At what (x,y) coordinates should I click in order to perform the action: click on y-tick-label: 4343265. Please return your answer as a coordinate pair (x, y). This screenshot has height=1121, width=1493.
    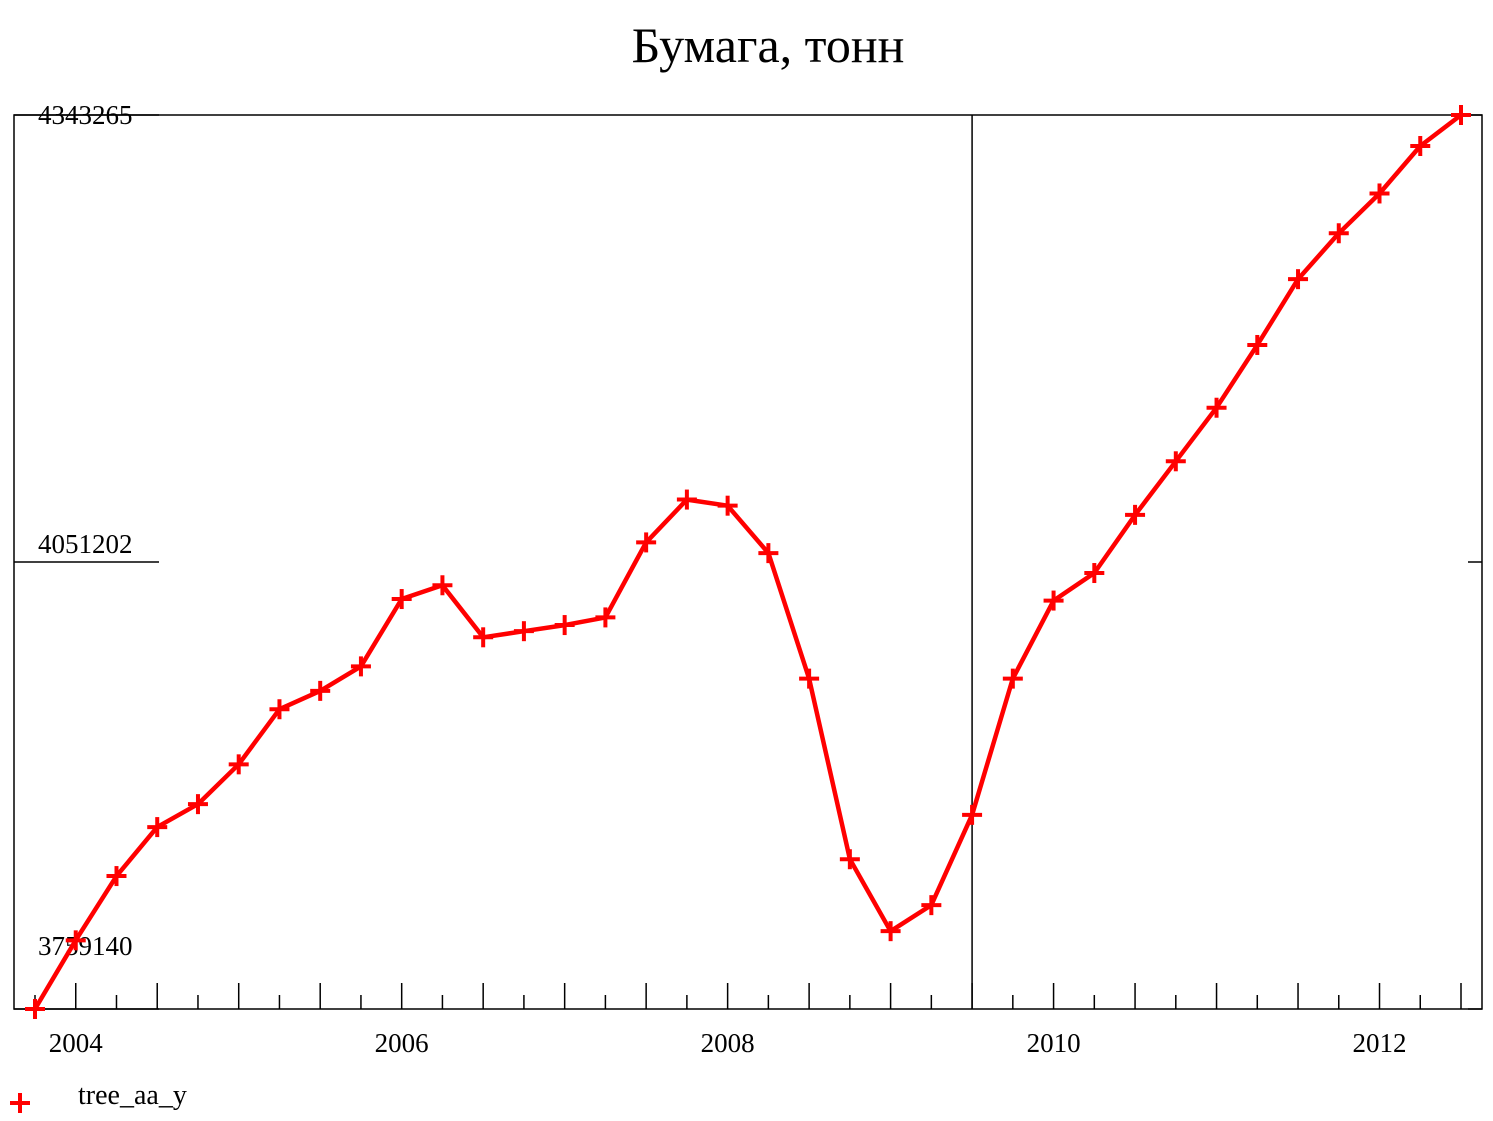
    Looking at the image, I should click on (85, 115).